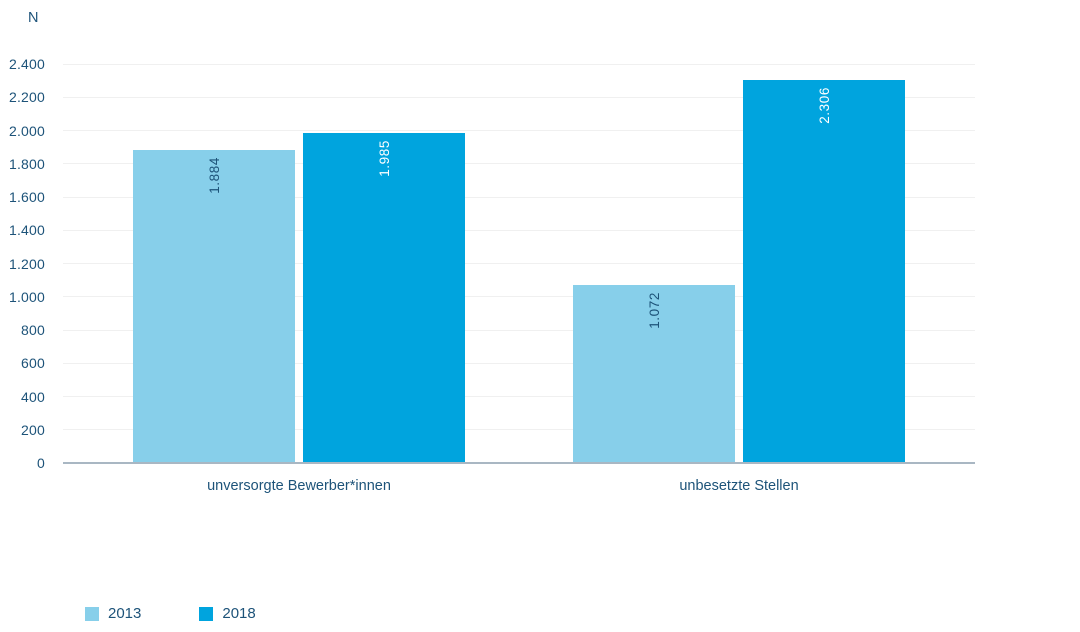  What do you see at coordinates (33, 330) in the screenshot?
I see `y-axis-tick-label: 800` at bounding box center [33, 330].